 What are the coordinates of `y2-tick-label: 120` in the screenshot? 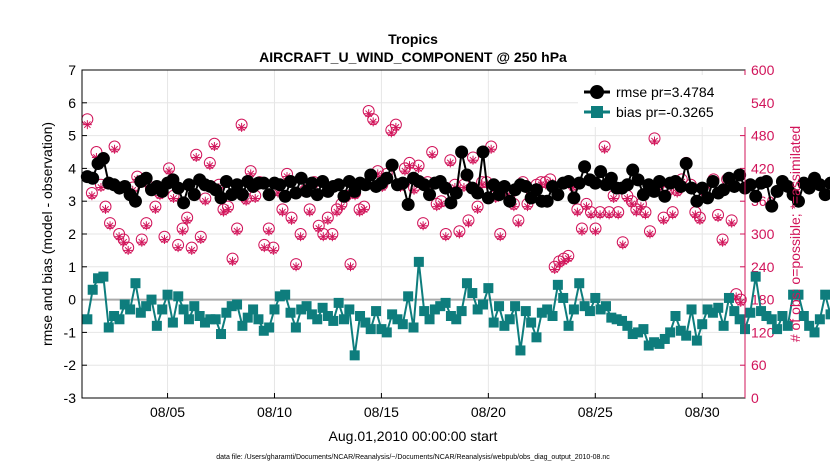 It's located at (763, 332).